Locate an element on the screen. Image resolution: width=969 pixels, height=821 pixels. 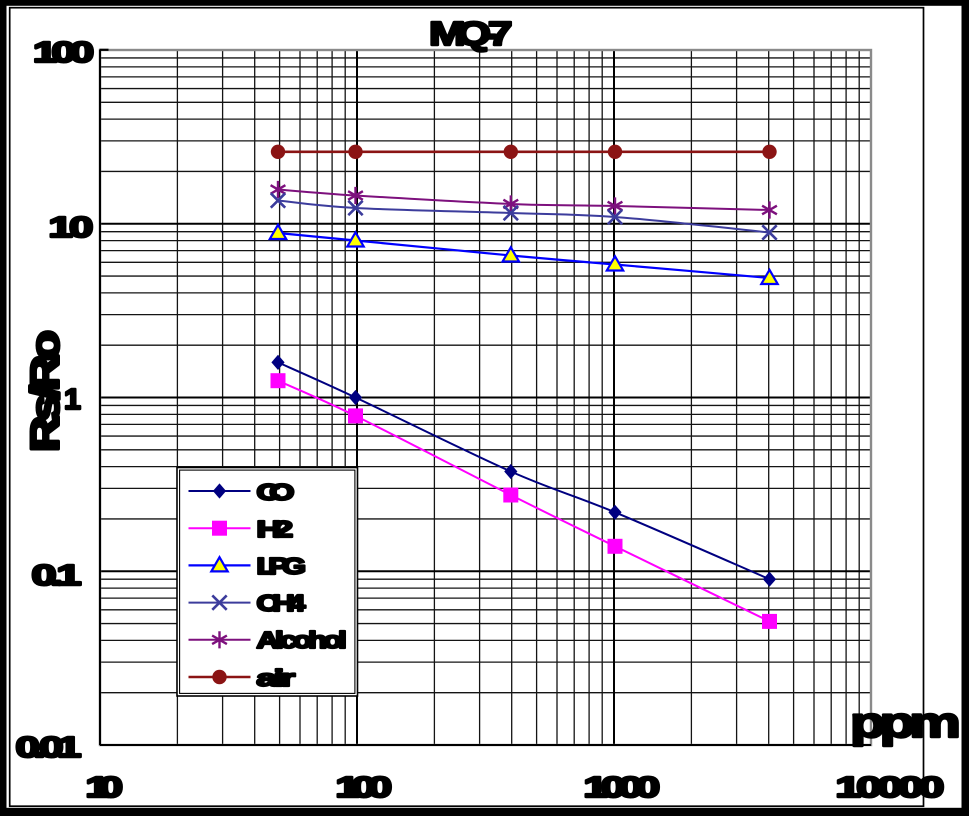
svg-text: Alcohol is located at coordinates (301, 640).